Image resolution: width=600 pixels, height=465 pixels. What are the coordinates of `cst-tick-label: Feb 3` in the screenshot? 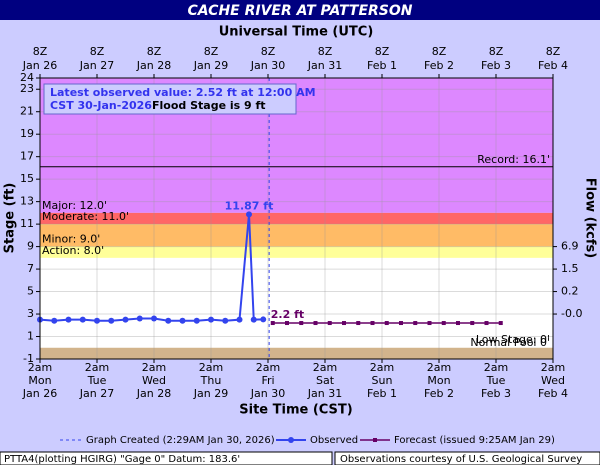 It's located at (496, 393).